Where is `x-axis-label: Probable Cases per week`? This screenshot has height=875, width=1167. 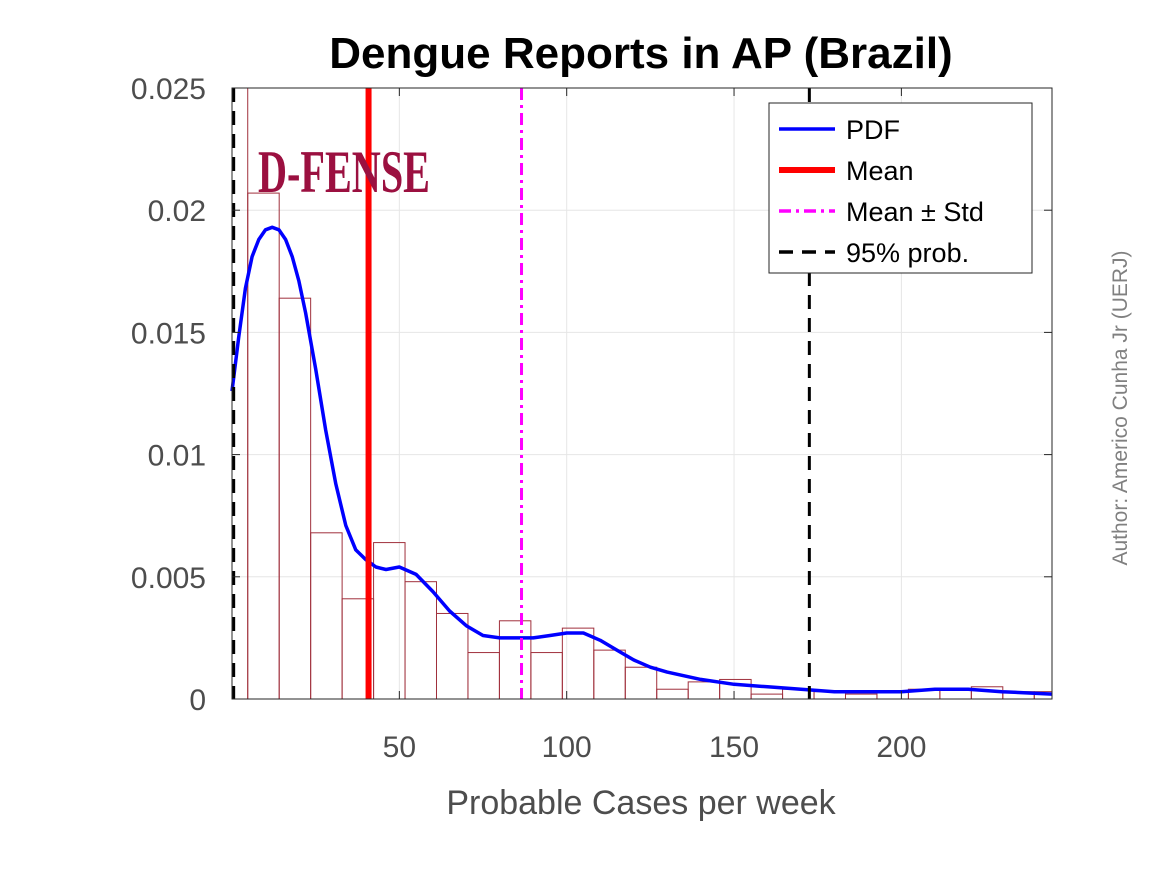
x-axis-label: Probable Cases per week is located at coordinates (641, 803).